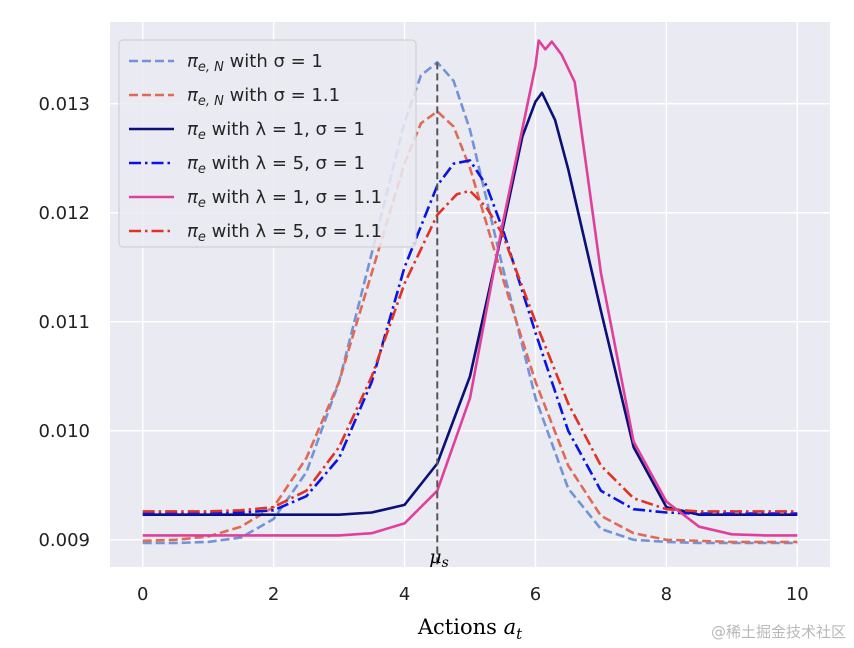 This screenshot has height=648, width=854. I want to click on y-tick-label: 0.010, so click(64, 431).